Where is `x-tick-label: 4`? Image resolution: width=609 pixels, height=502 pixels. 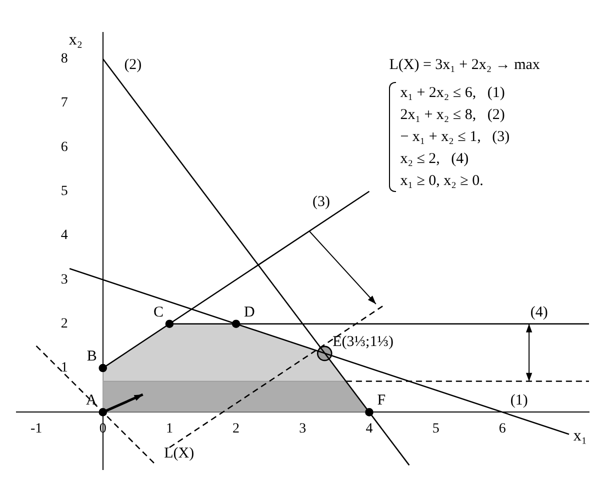
x-tick-label: 4 is located at coordinates (369, 428).